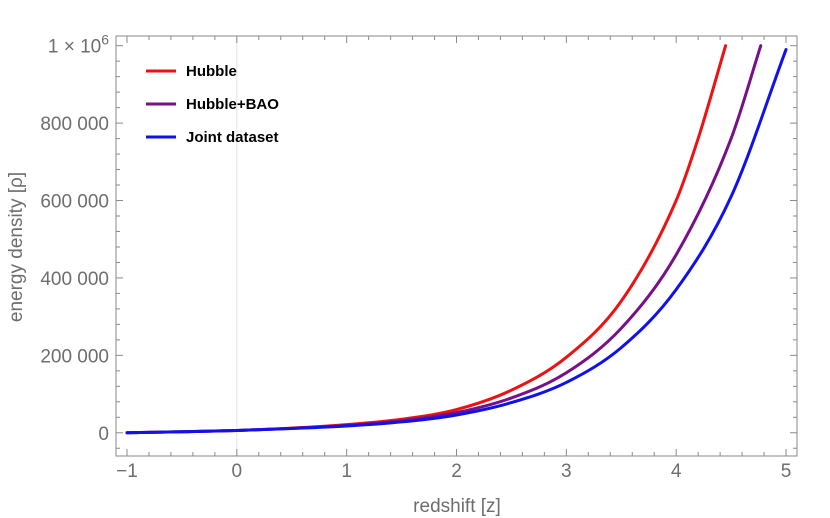  I want to click on x-tick-label: 3, so click(566, 471).